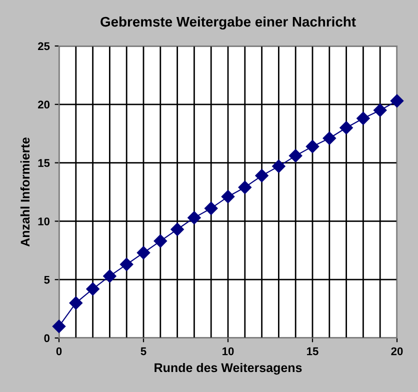  What do you see at coordinates (44, 46) in the screenshot?
I see `y-tick-label: 25` at bounding box center [44, 46].